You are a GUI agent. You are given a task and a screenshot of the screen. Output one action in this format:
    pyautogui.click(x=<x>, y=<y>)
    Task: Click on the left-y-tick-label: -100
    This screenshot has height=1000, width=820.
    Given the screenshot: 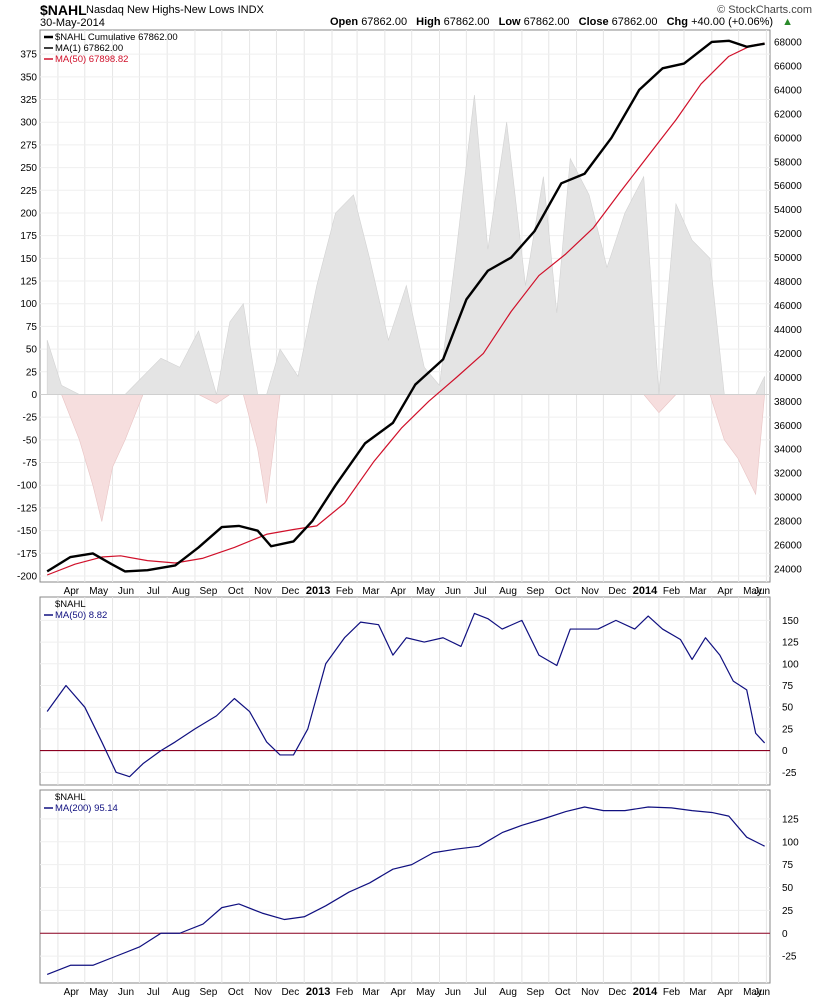 What is the action you would take?
    pyautogui.click(x=27, y=486)
    